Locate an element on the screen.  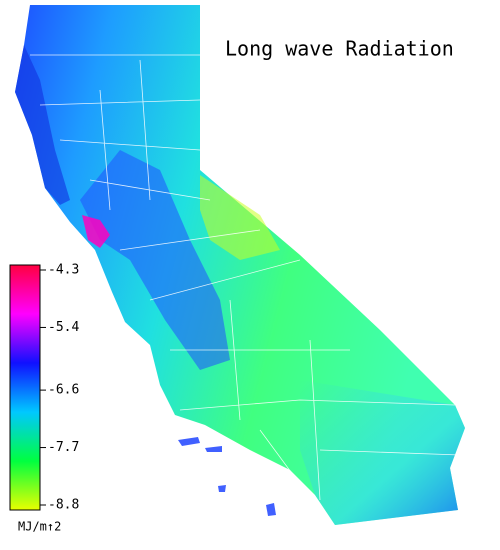
desert-yellow is located at coordinates (240, 217).